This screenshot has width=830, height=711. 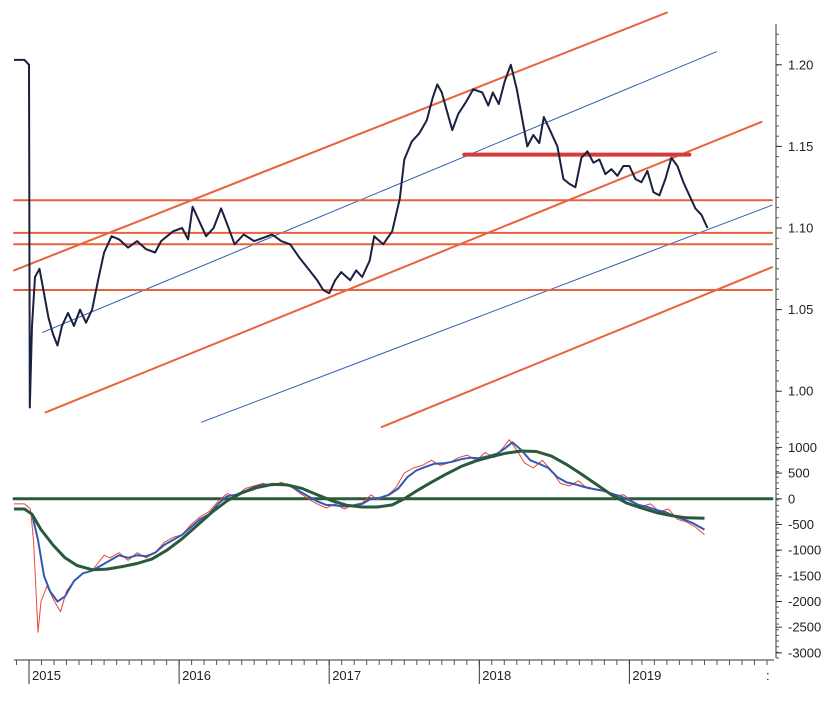 I want to click on osc-tick-label: -3000, so click(x=804, y=652).